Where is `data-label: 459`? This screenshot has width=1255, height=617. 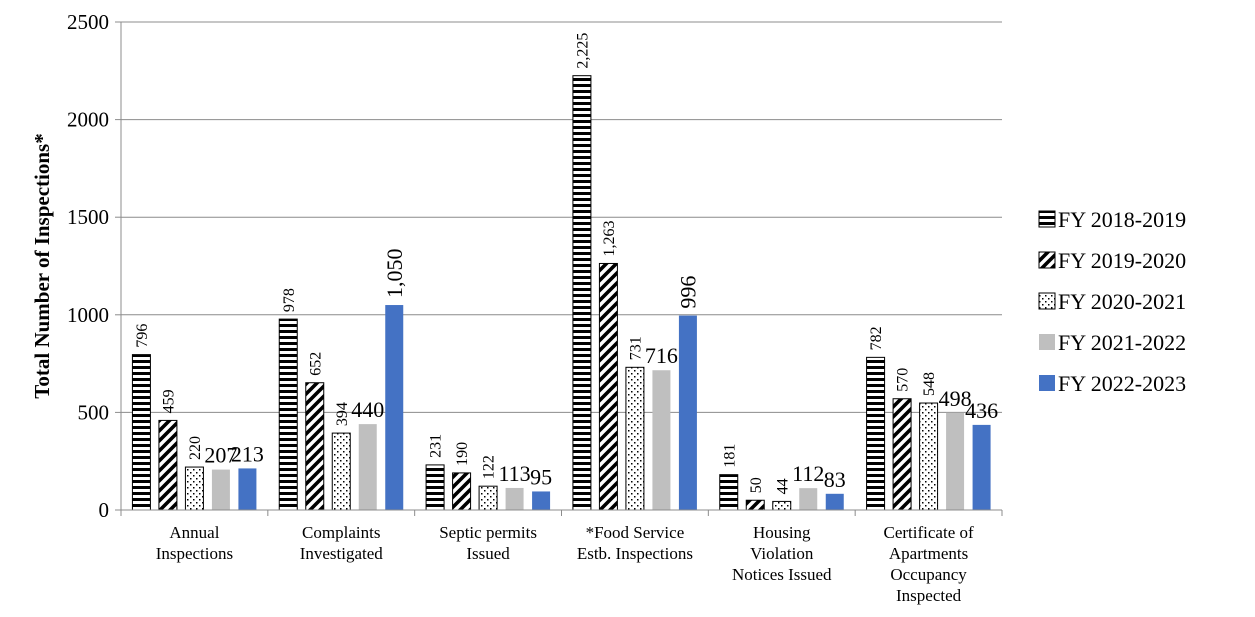 data-label: 459 is located at coordinates (169, 401).